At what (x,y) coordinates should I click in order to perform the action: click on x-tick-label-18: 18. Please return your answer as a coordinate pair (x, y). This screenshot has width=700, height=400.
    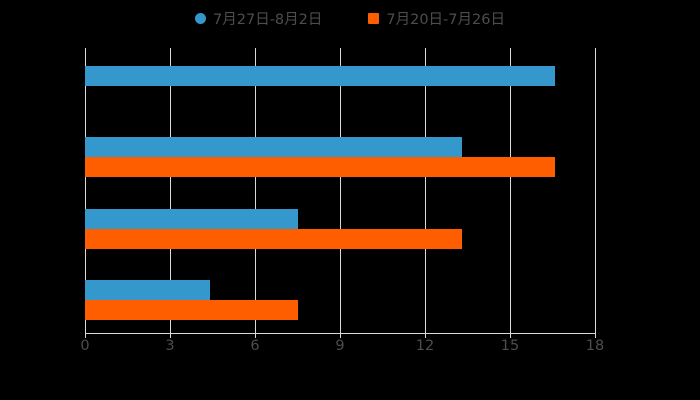
    Looking at the image, I should click on (595, 346).